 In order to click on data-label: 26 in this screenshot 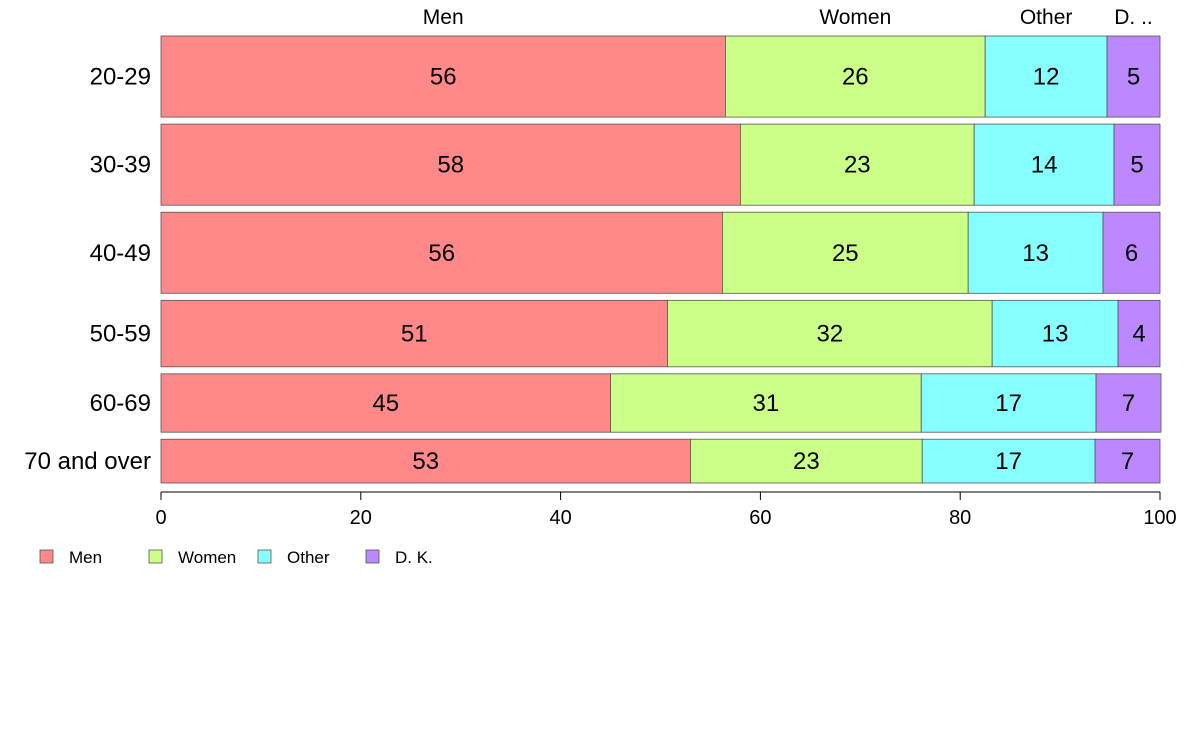, I will do `click(855, 77)`.